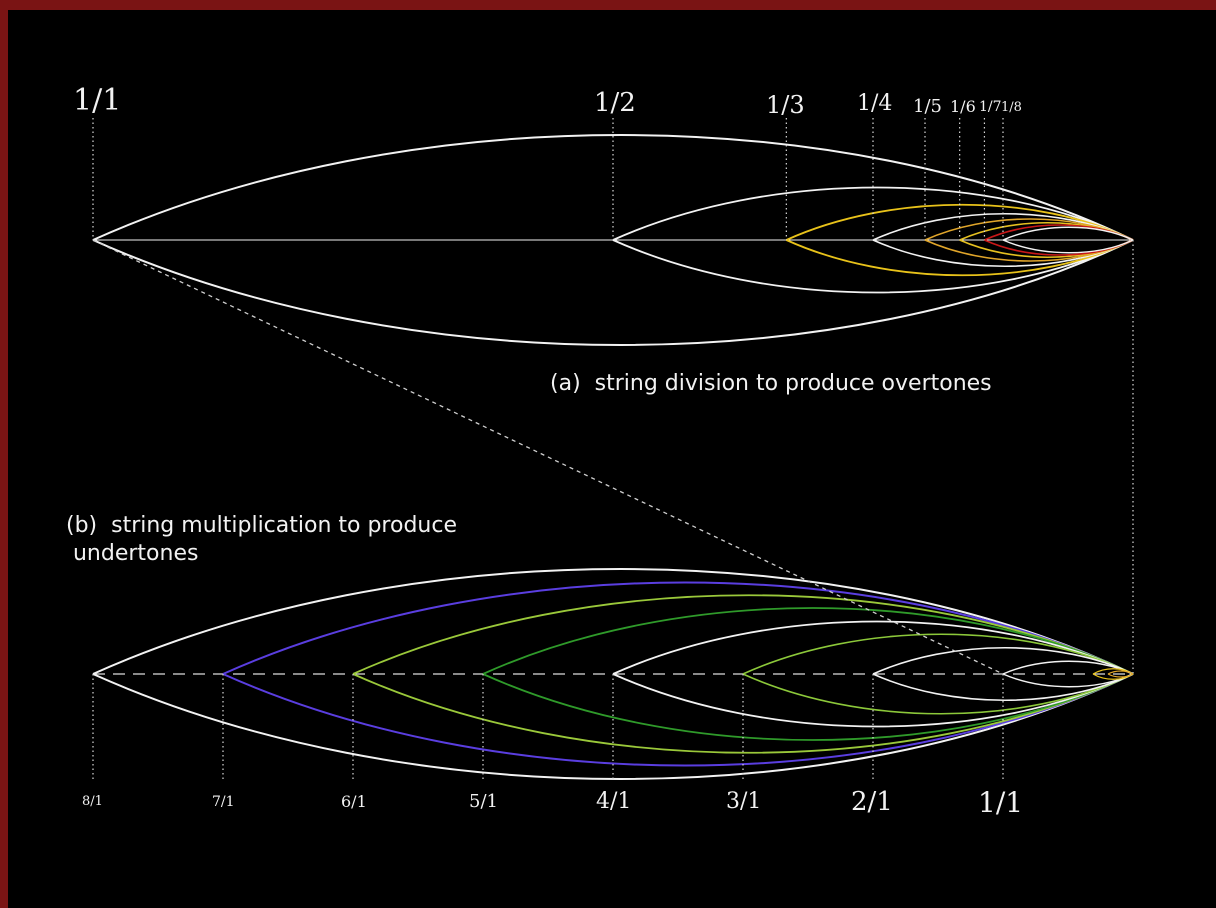 This screenshot has height=908, width=1216. What do you see at coordinates (1068, 233) in the screenshot?
I see `overtone-arc-1-8-upper` at bounding box center [1068, 233].